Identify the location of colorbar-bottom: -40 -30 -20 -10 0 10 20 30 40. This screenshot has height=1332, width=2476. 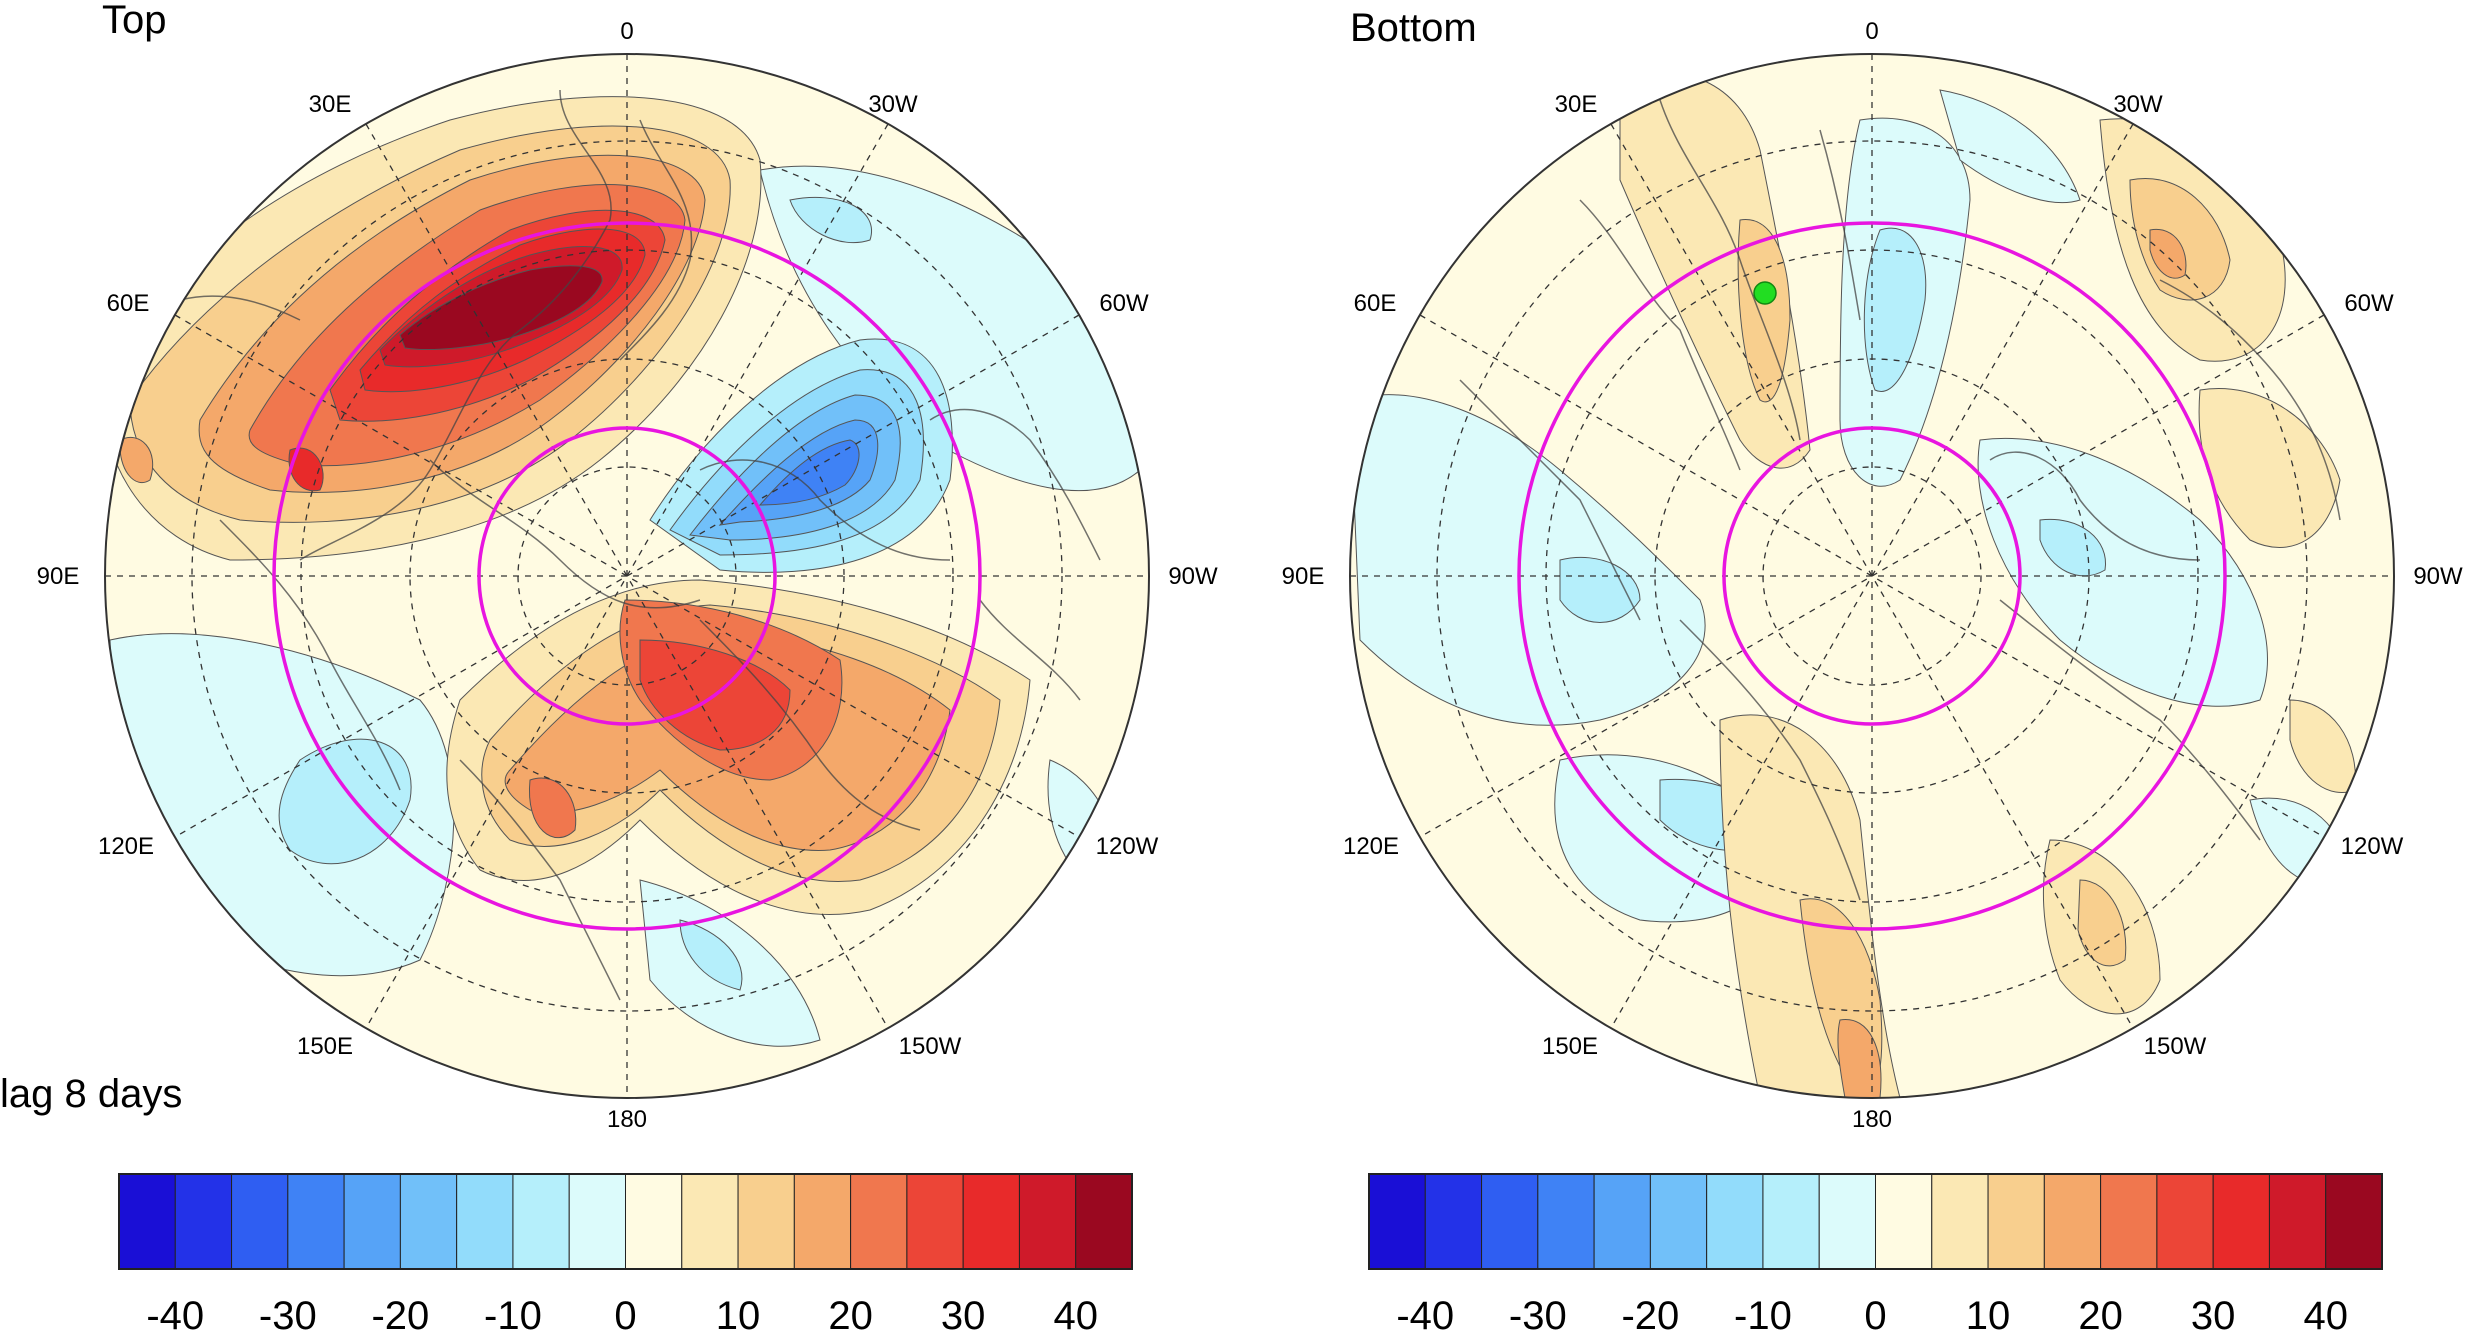
(1875, 1252).